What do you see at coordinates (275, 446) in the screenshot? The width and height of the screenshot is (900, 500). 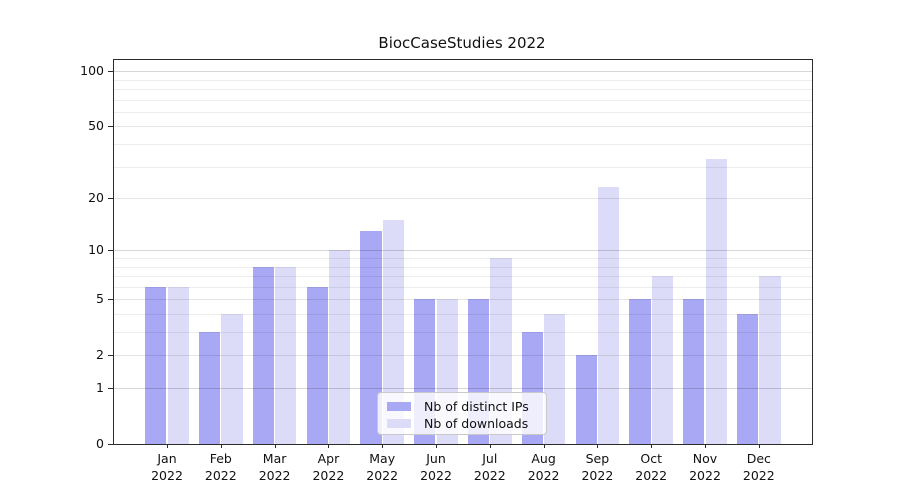 I see `x-tick-mar` at bounding box center [275, 446].